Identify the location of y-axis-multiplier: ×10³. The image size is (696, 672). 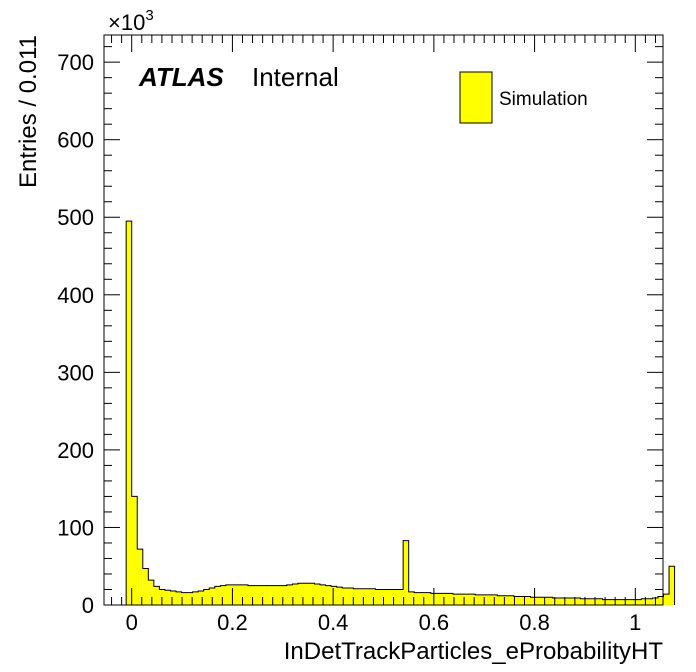
(131, 21).